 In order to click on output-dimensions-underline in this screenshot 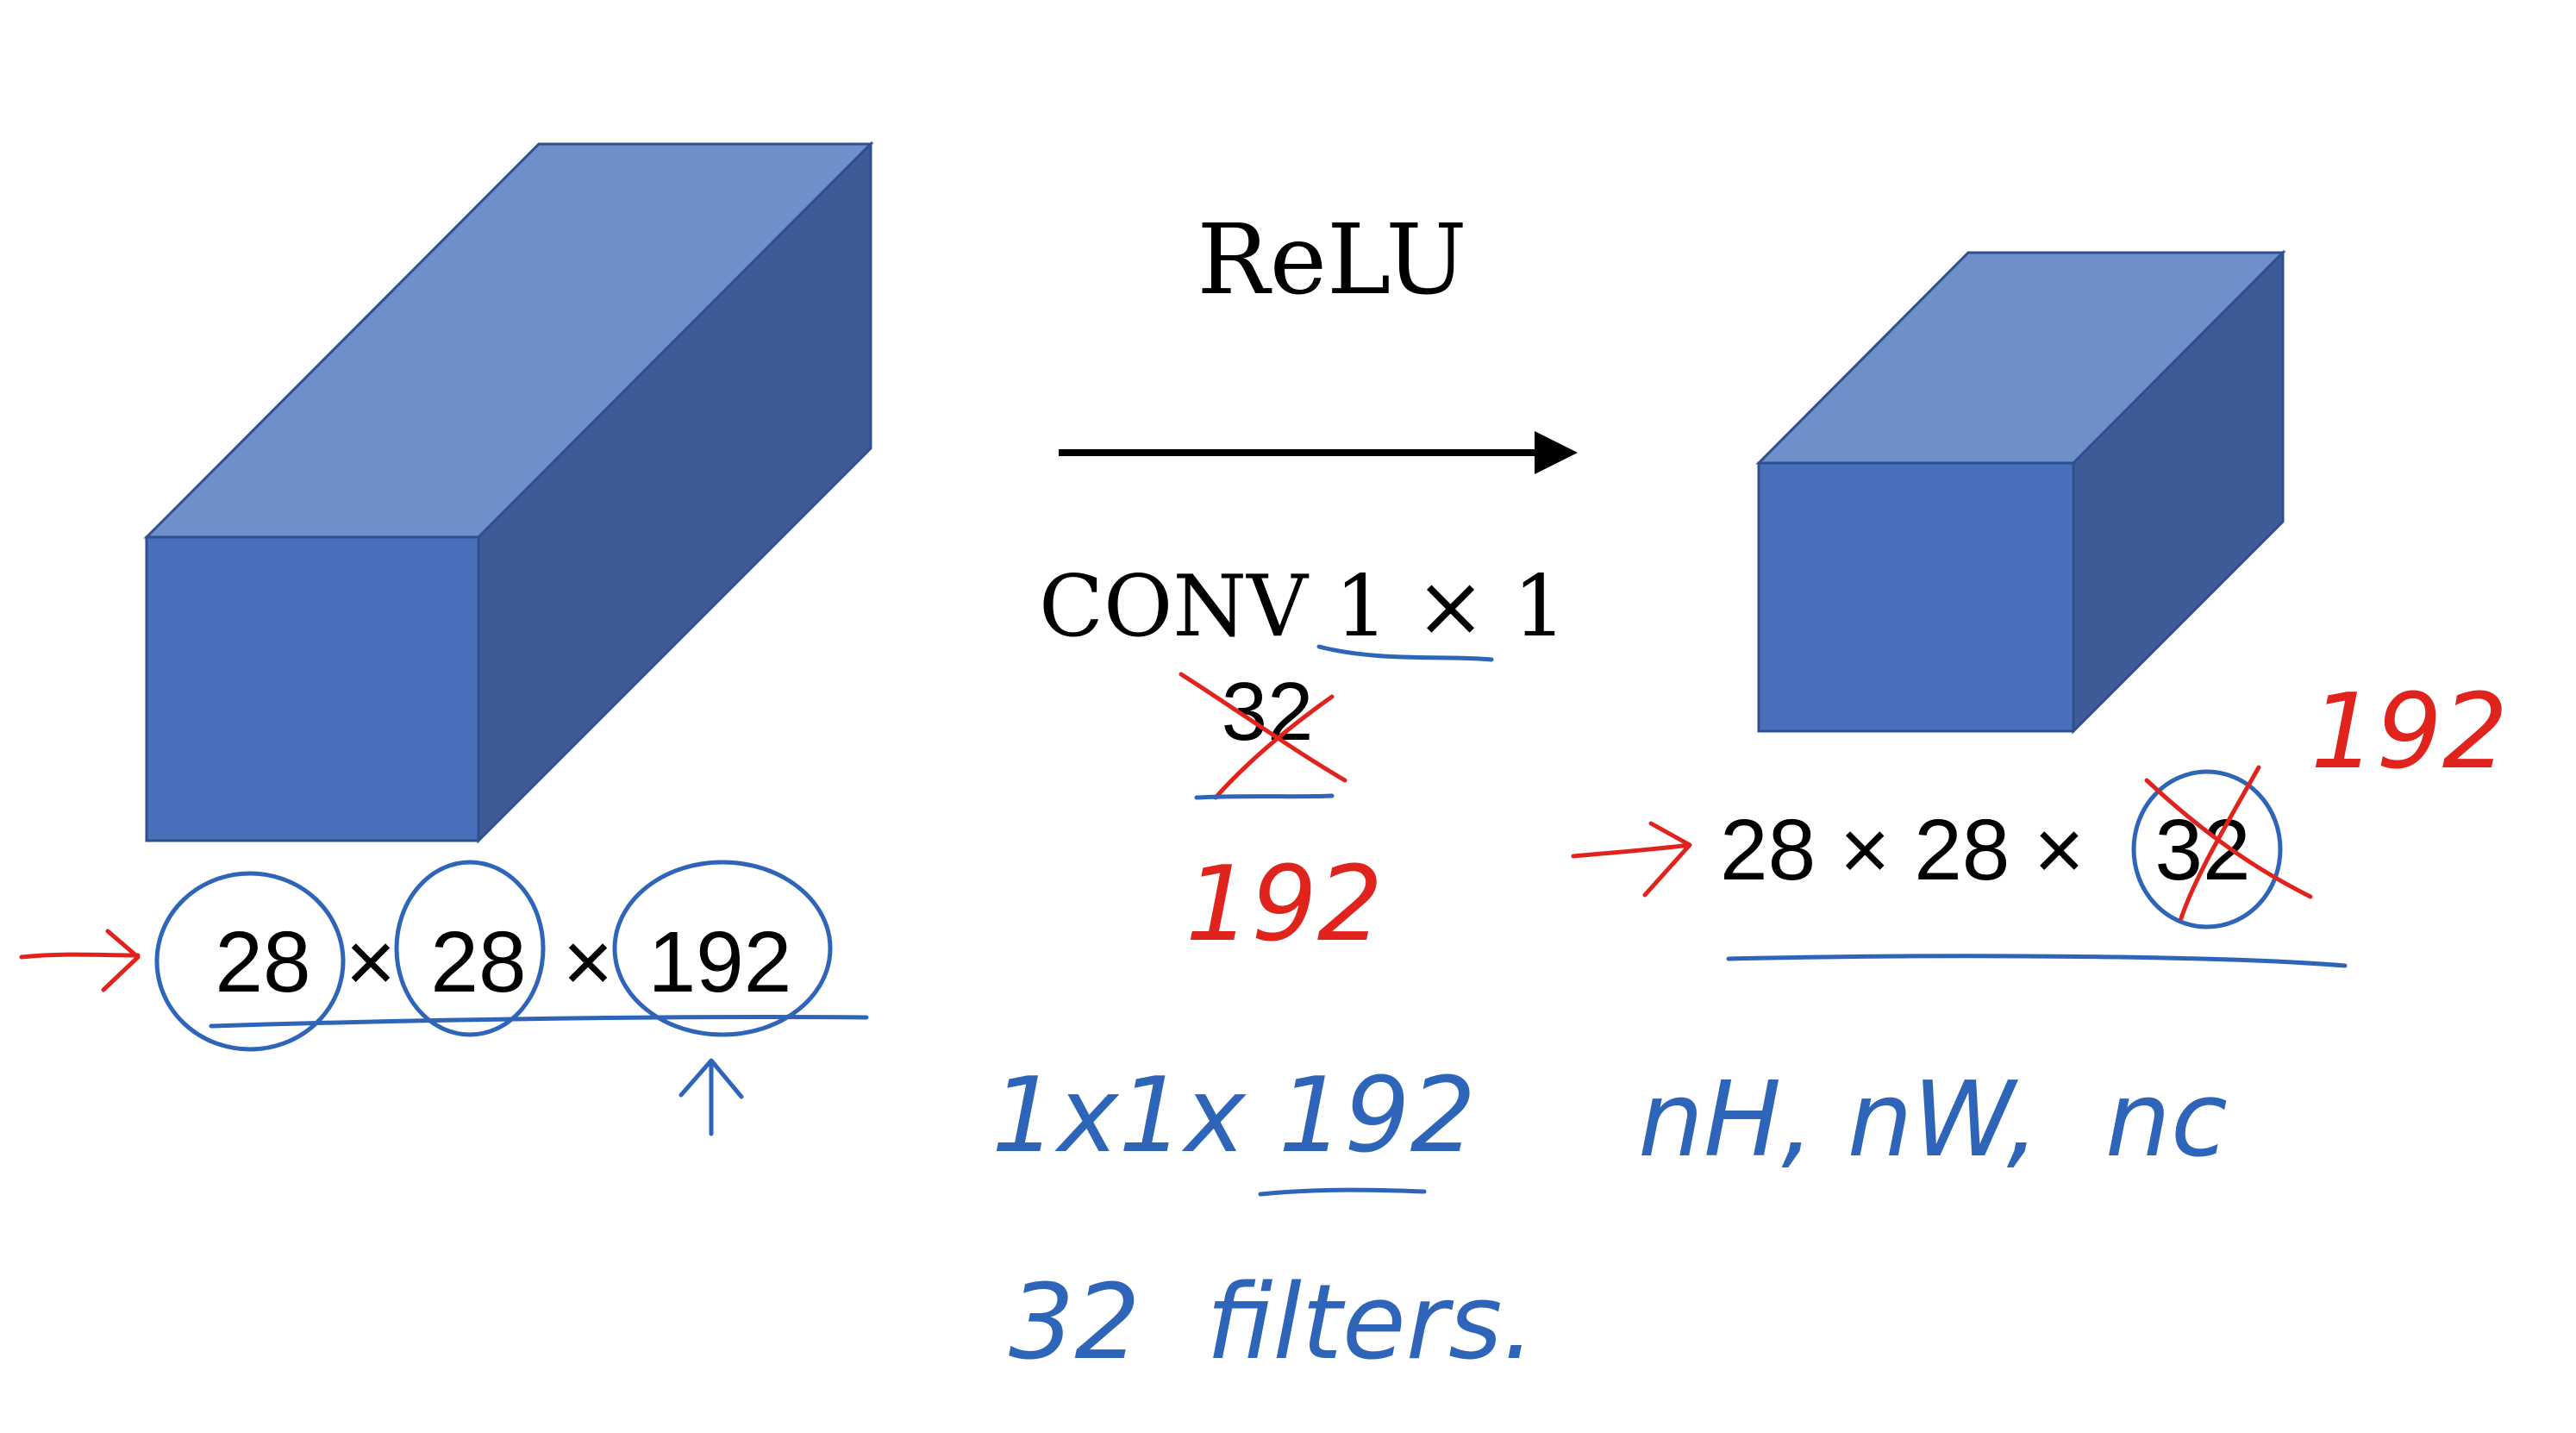, I will do `click(2037, 961)`.